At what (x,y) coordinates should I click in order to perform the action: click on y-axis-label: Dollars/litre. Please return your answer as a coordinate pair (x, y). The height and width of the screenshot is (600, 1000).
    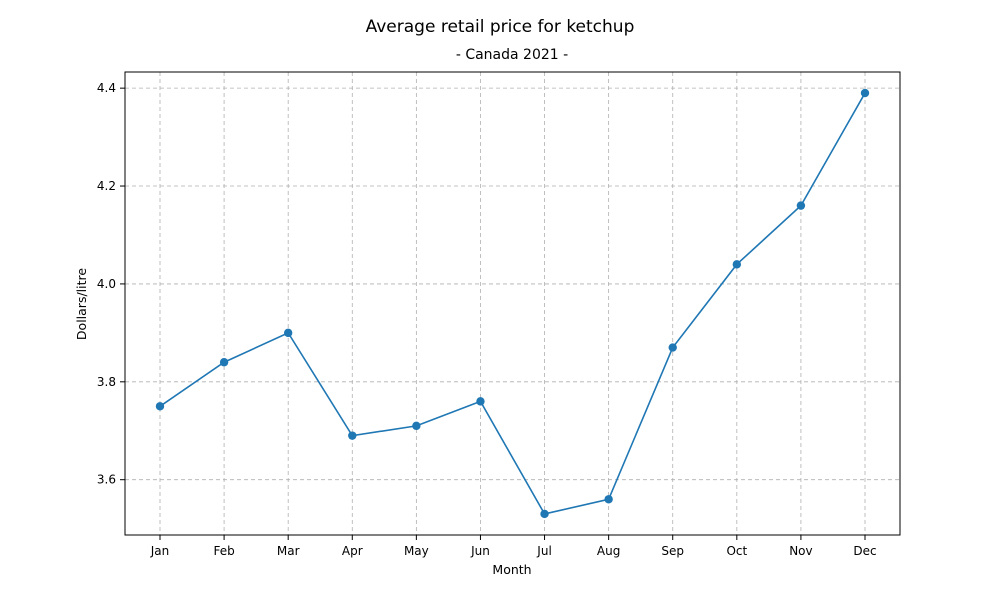
    Looking at the image, I should click on (81, 304).